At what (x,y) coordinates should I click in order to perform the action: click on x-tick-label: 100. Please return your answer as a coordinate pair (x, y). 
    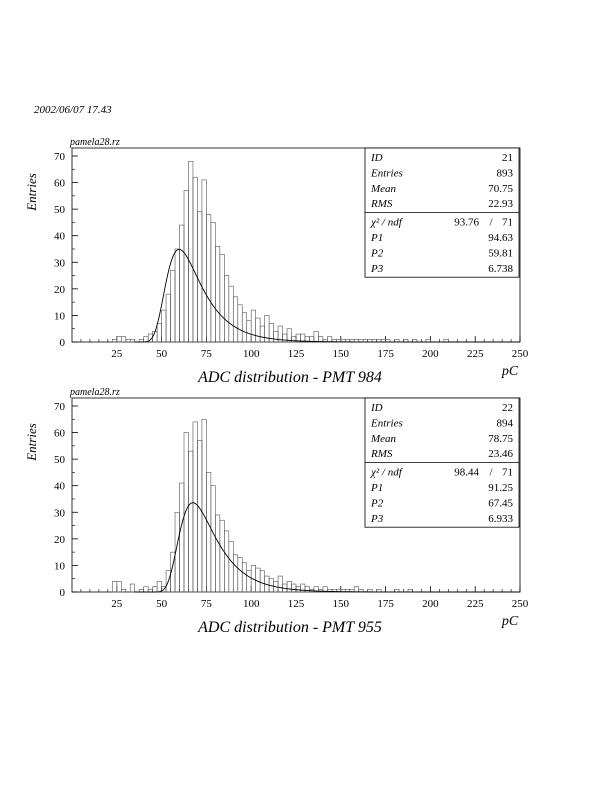
    Looking at the image, I should click on (251, 354).